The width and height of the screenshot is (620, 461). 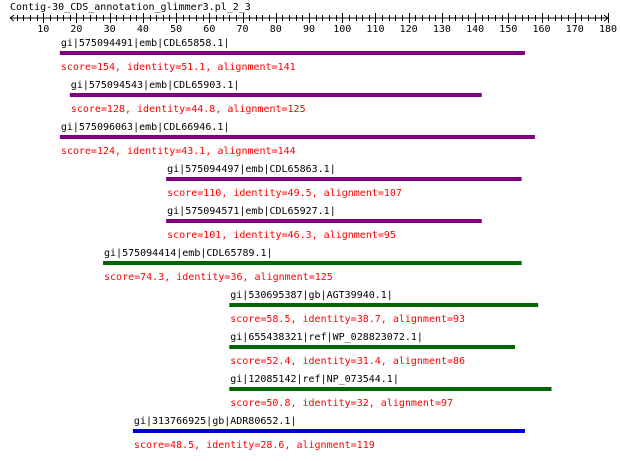 What do you see at coordinates (347, 319) in the screenshot?
I see `hit-score-label: score=58.5, identity=38.7, alignment=93` at bounding box center [347, 319].